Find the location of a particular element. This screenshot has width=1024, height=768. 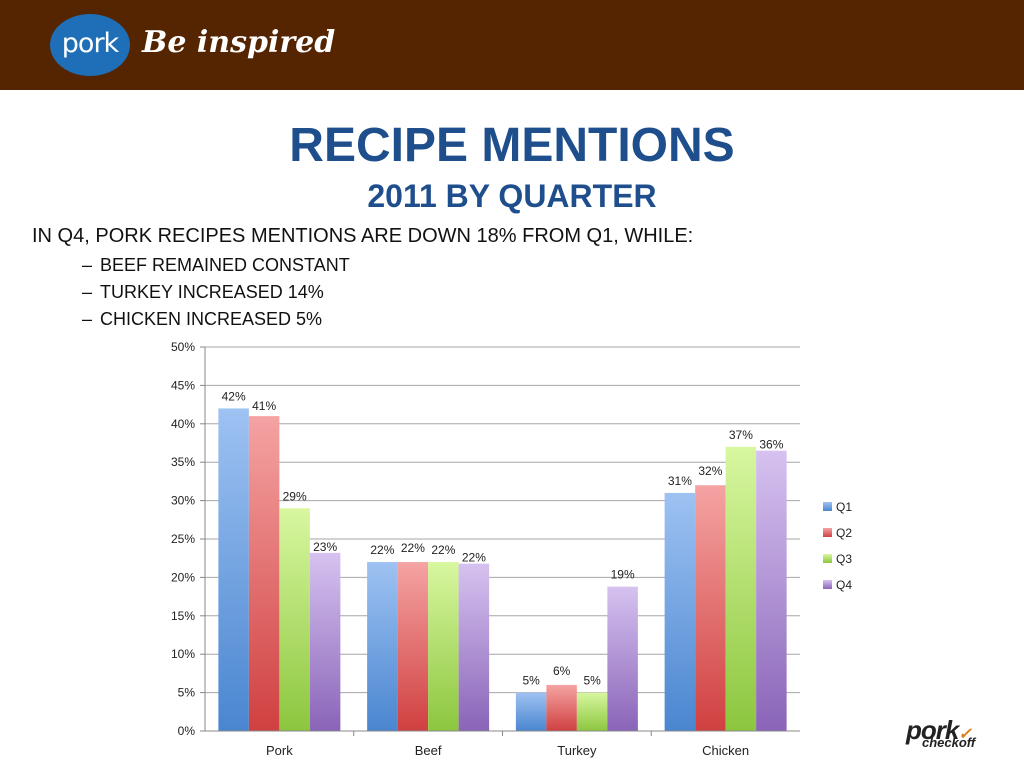

bar-q1-chicken is located at coordinates (680, 611).